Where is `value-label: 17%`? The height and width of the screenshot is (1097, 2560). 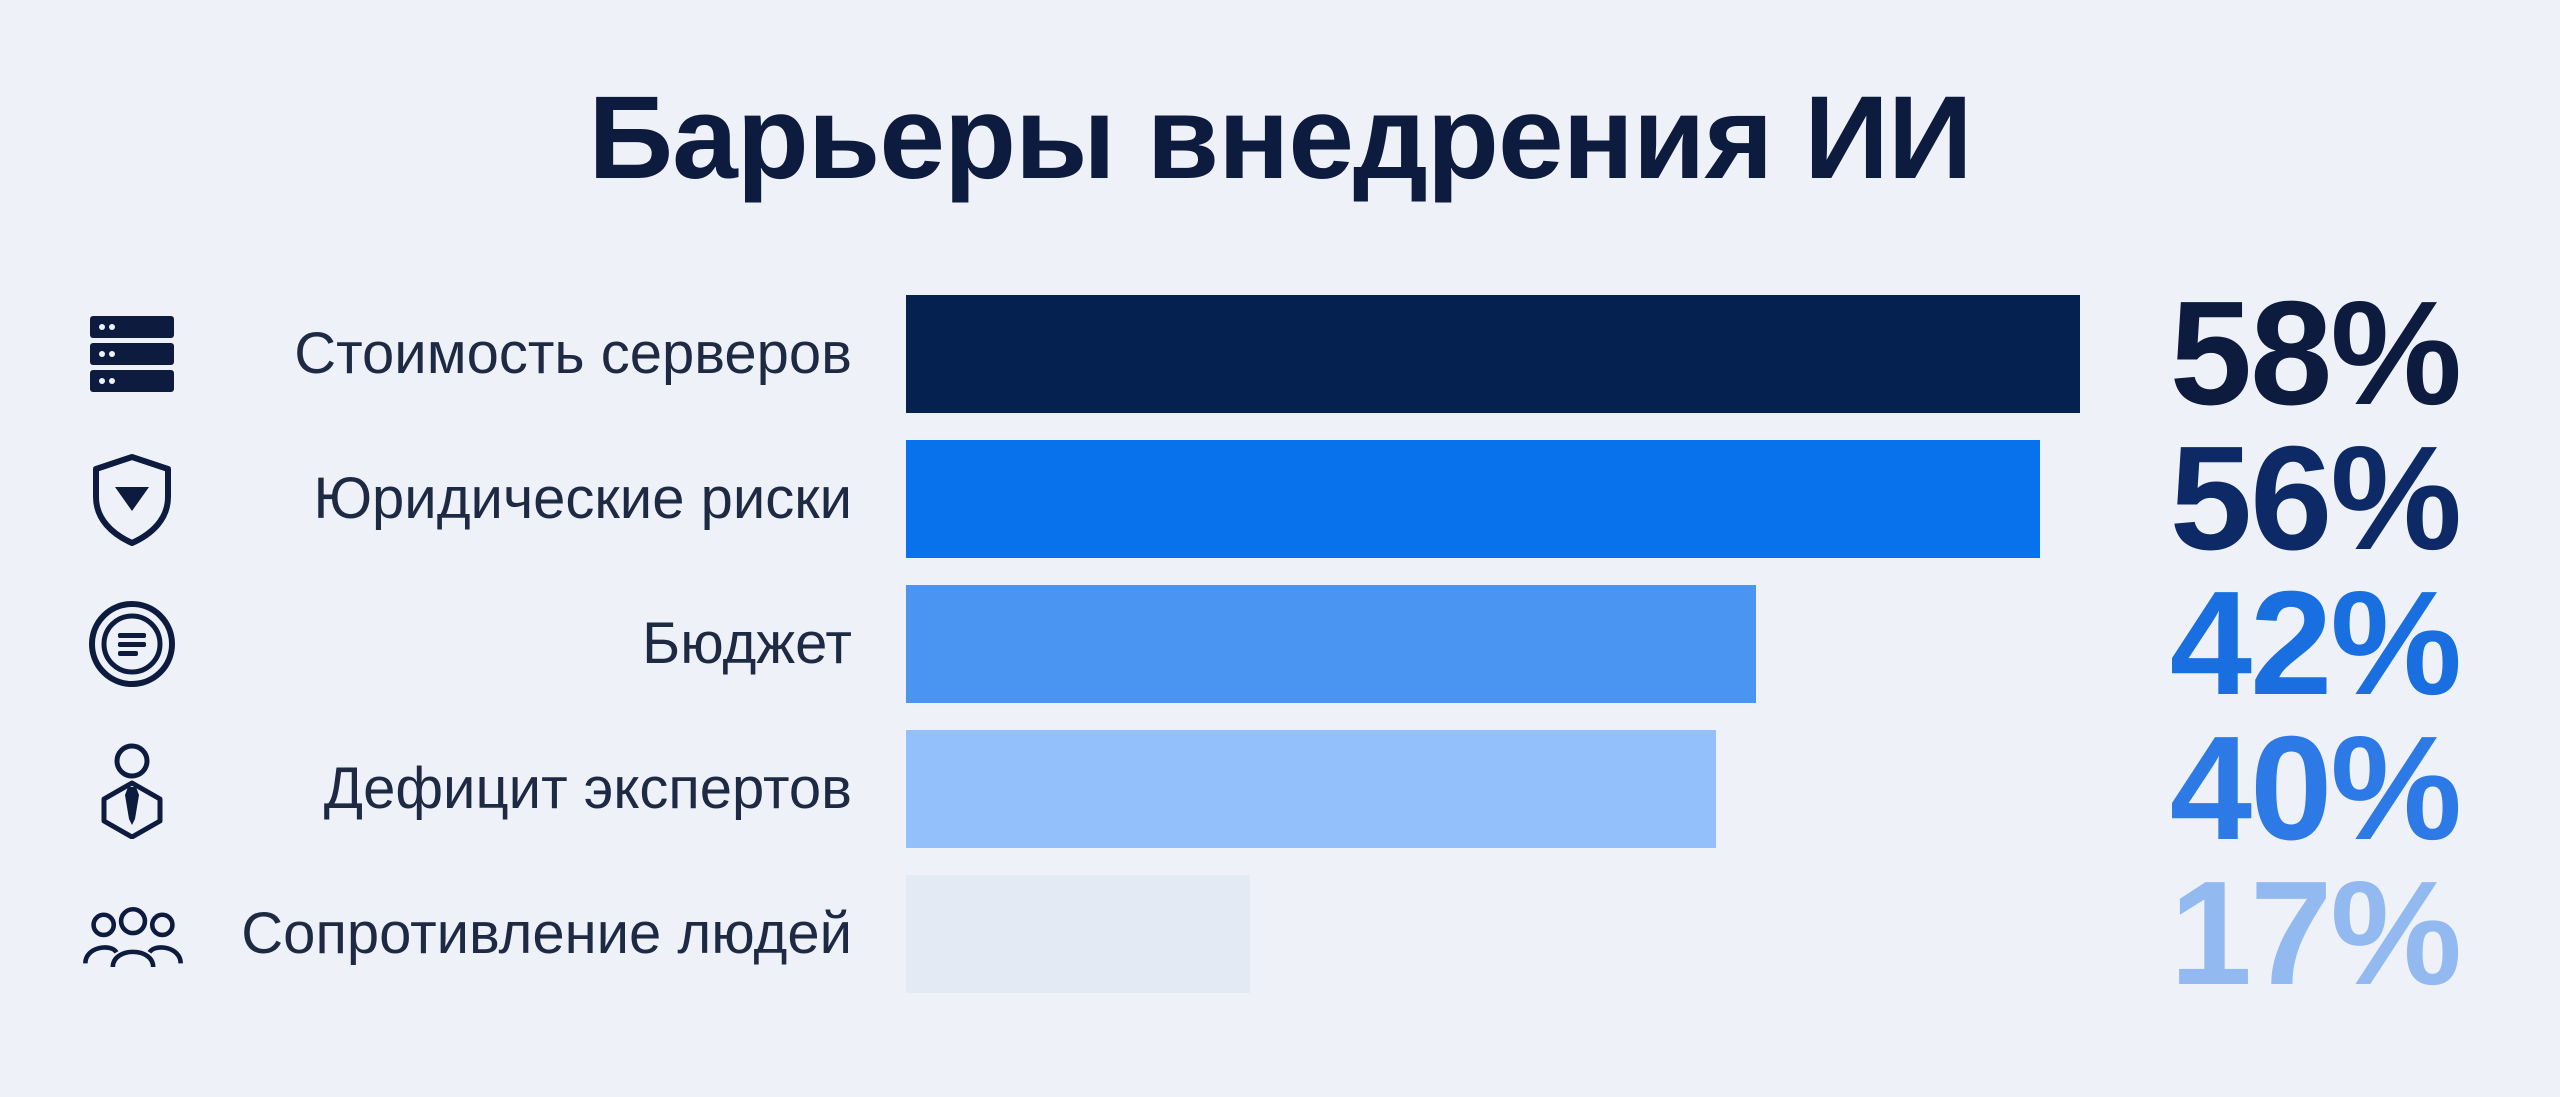 value-label: 17% is located at coordinates (2315, 933).